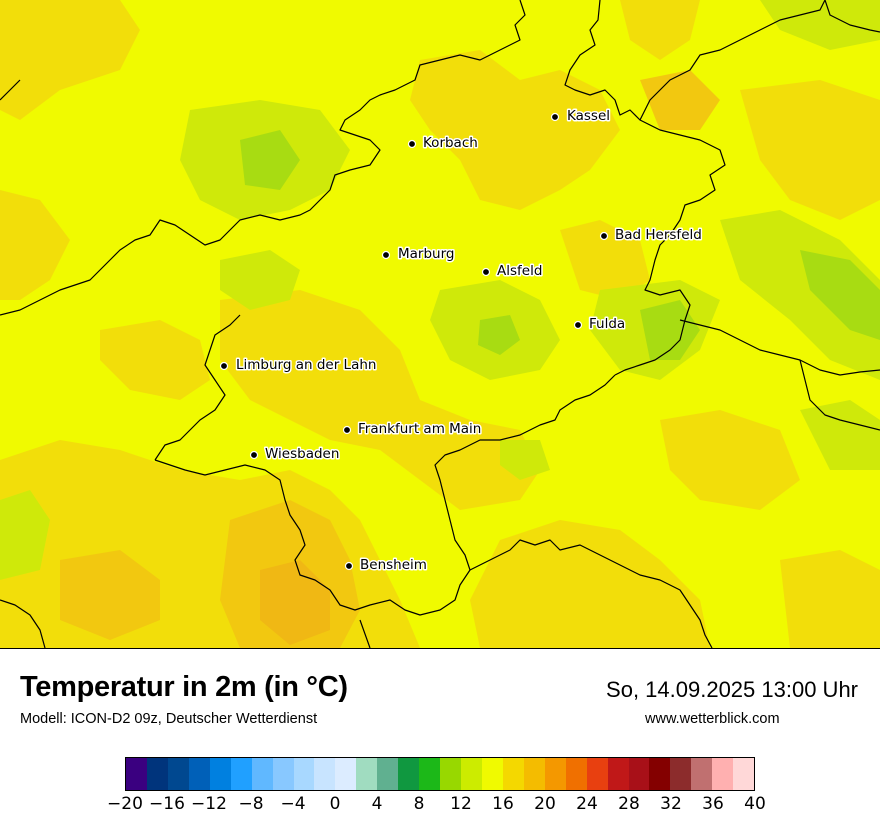 The height and width of the screenshot is (830, 880). I want to click on color-legend, so click(440, 774).